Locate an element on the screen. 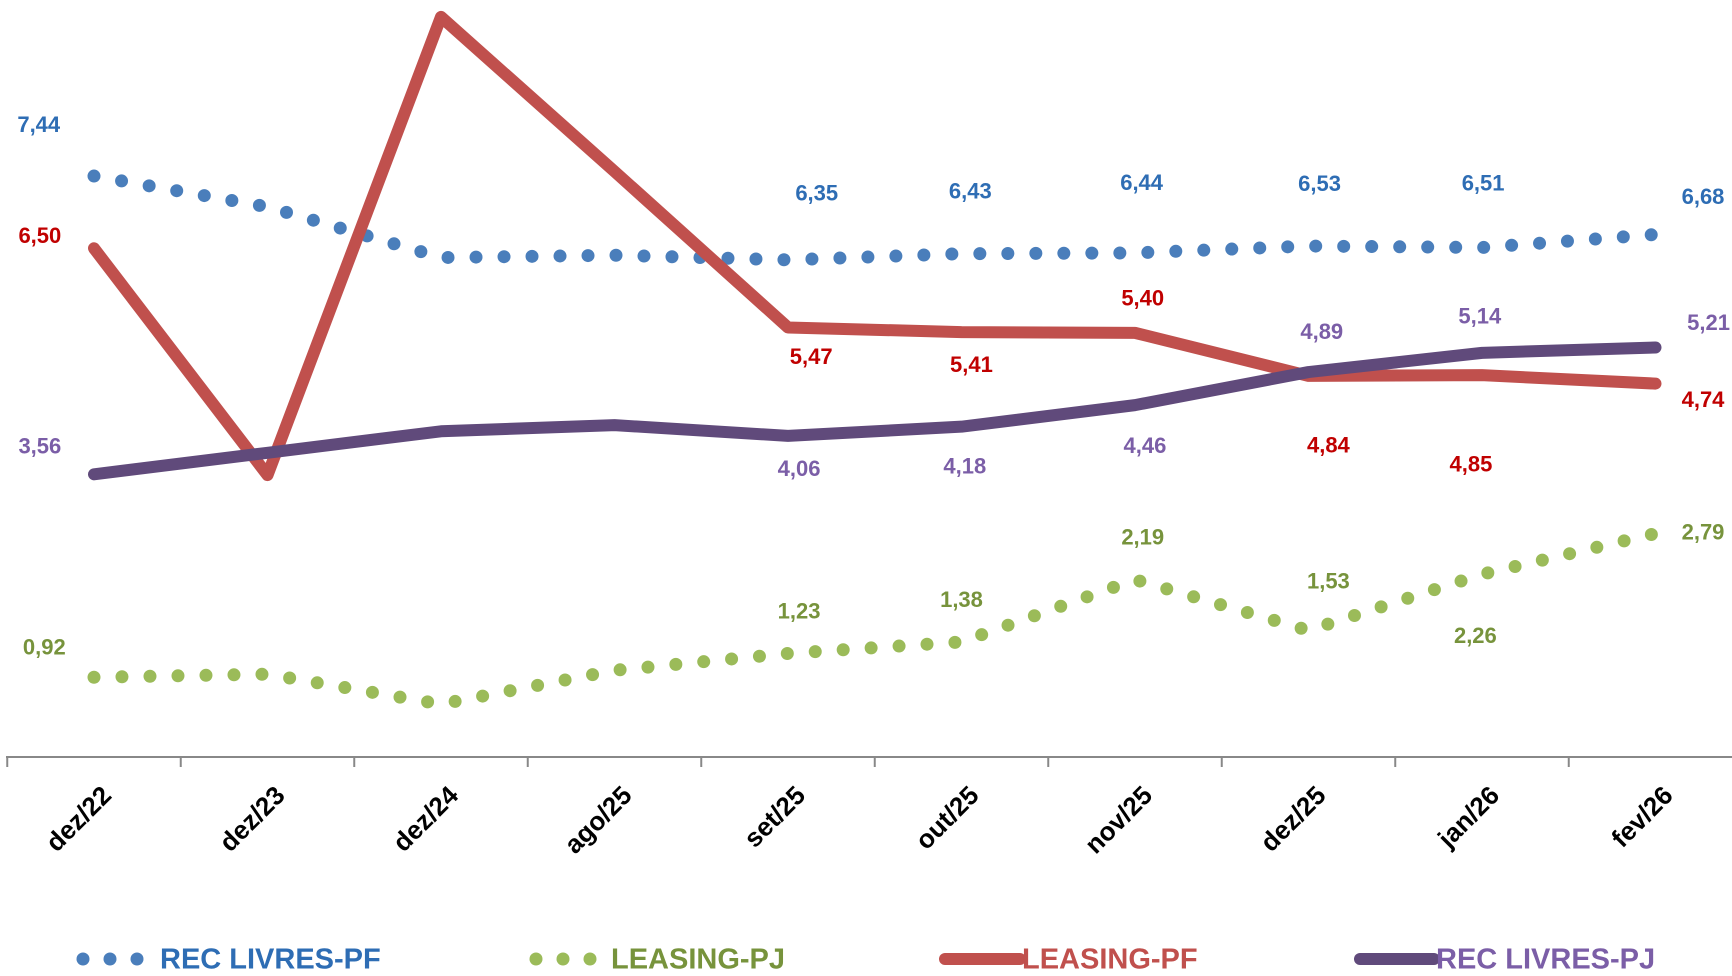 The image size is (1732, 976). value-label: 5,14 is located at coordinates (1480, 315).